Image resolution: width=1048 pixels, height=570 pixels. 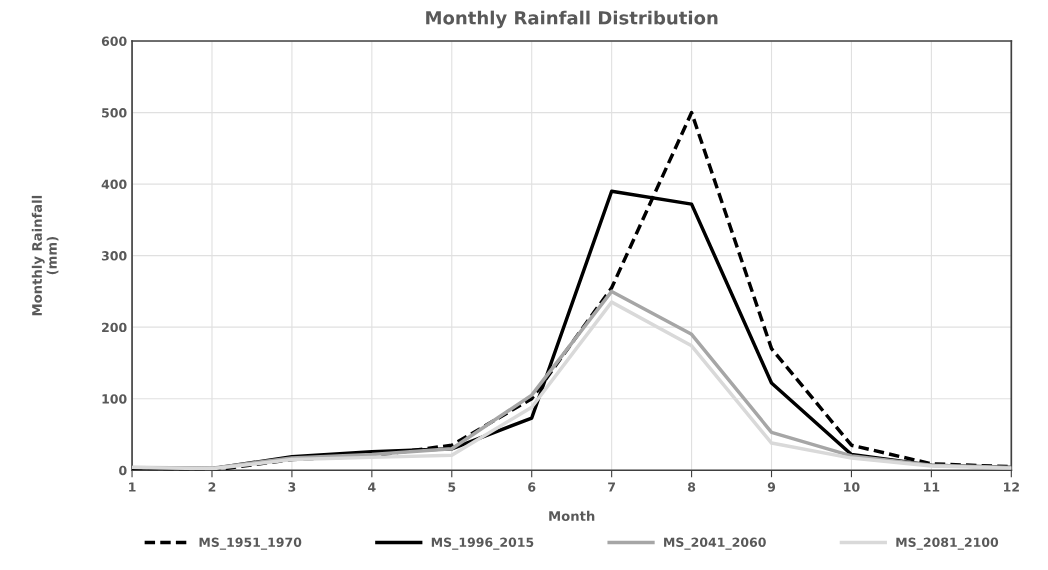 What do you see at coordinates (123, 470) in the screenshot?
I see `y-tick-label: 0` at bounding box center [123, 470].